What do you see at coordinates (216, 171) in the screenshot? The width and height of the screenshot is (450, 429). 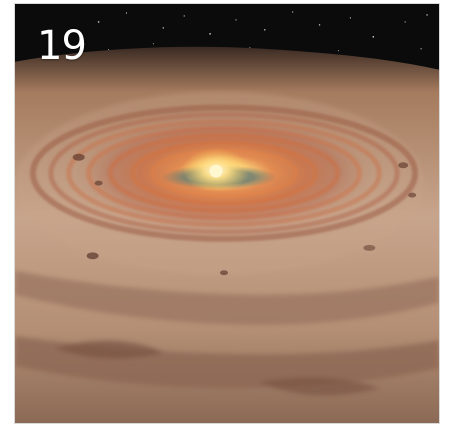 I see `central-star` at bounding box center [216, 171].